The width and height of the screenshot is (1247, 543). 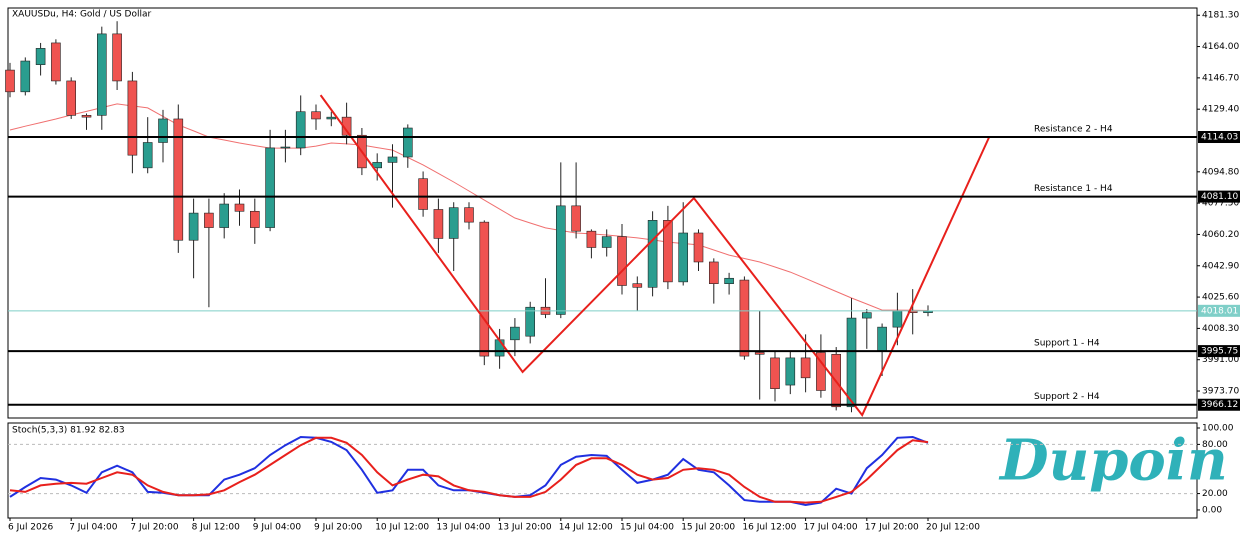 I want to click on price-tag-label: 3995.75, so click(x=1219, y=352).